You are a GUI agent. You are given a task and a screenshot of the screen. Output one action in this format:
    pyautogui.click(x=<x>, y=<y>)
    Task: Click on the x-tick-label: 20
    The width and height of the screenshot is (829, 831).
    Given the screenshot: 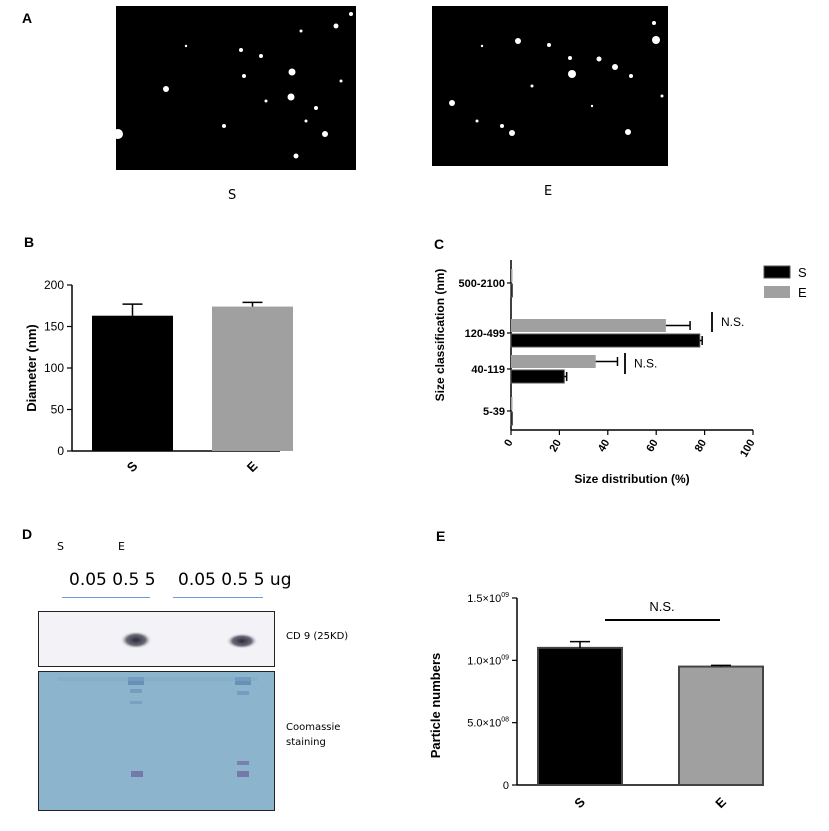 What is the action you would take?
    pyautogui.click(x=555, y=446)
    